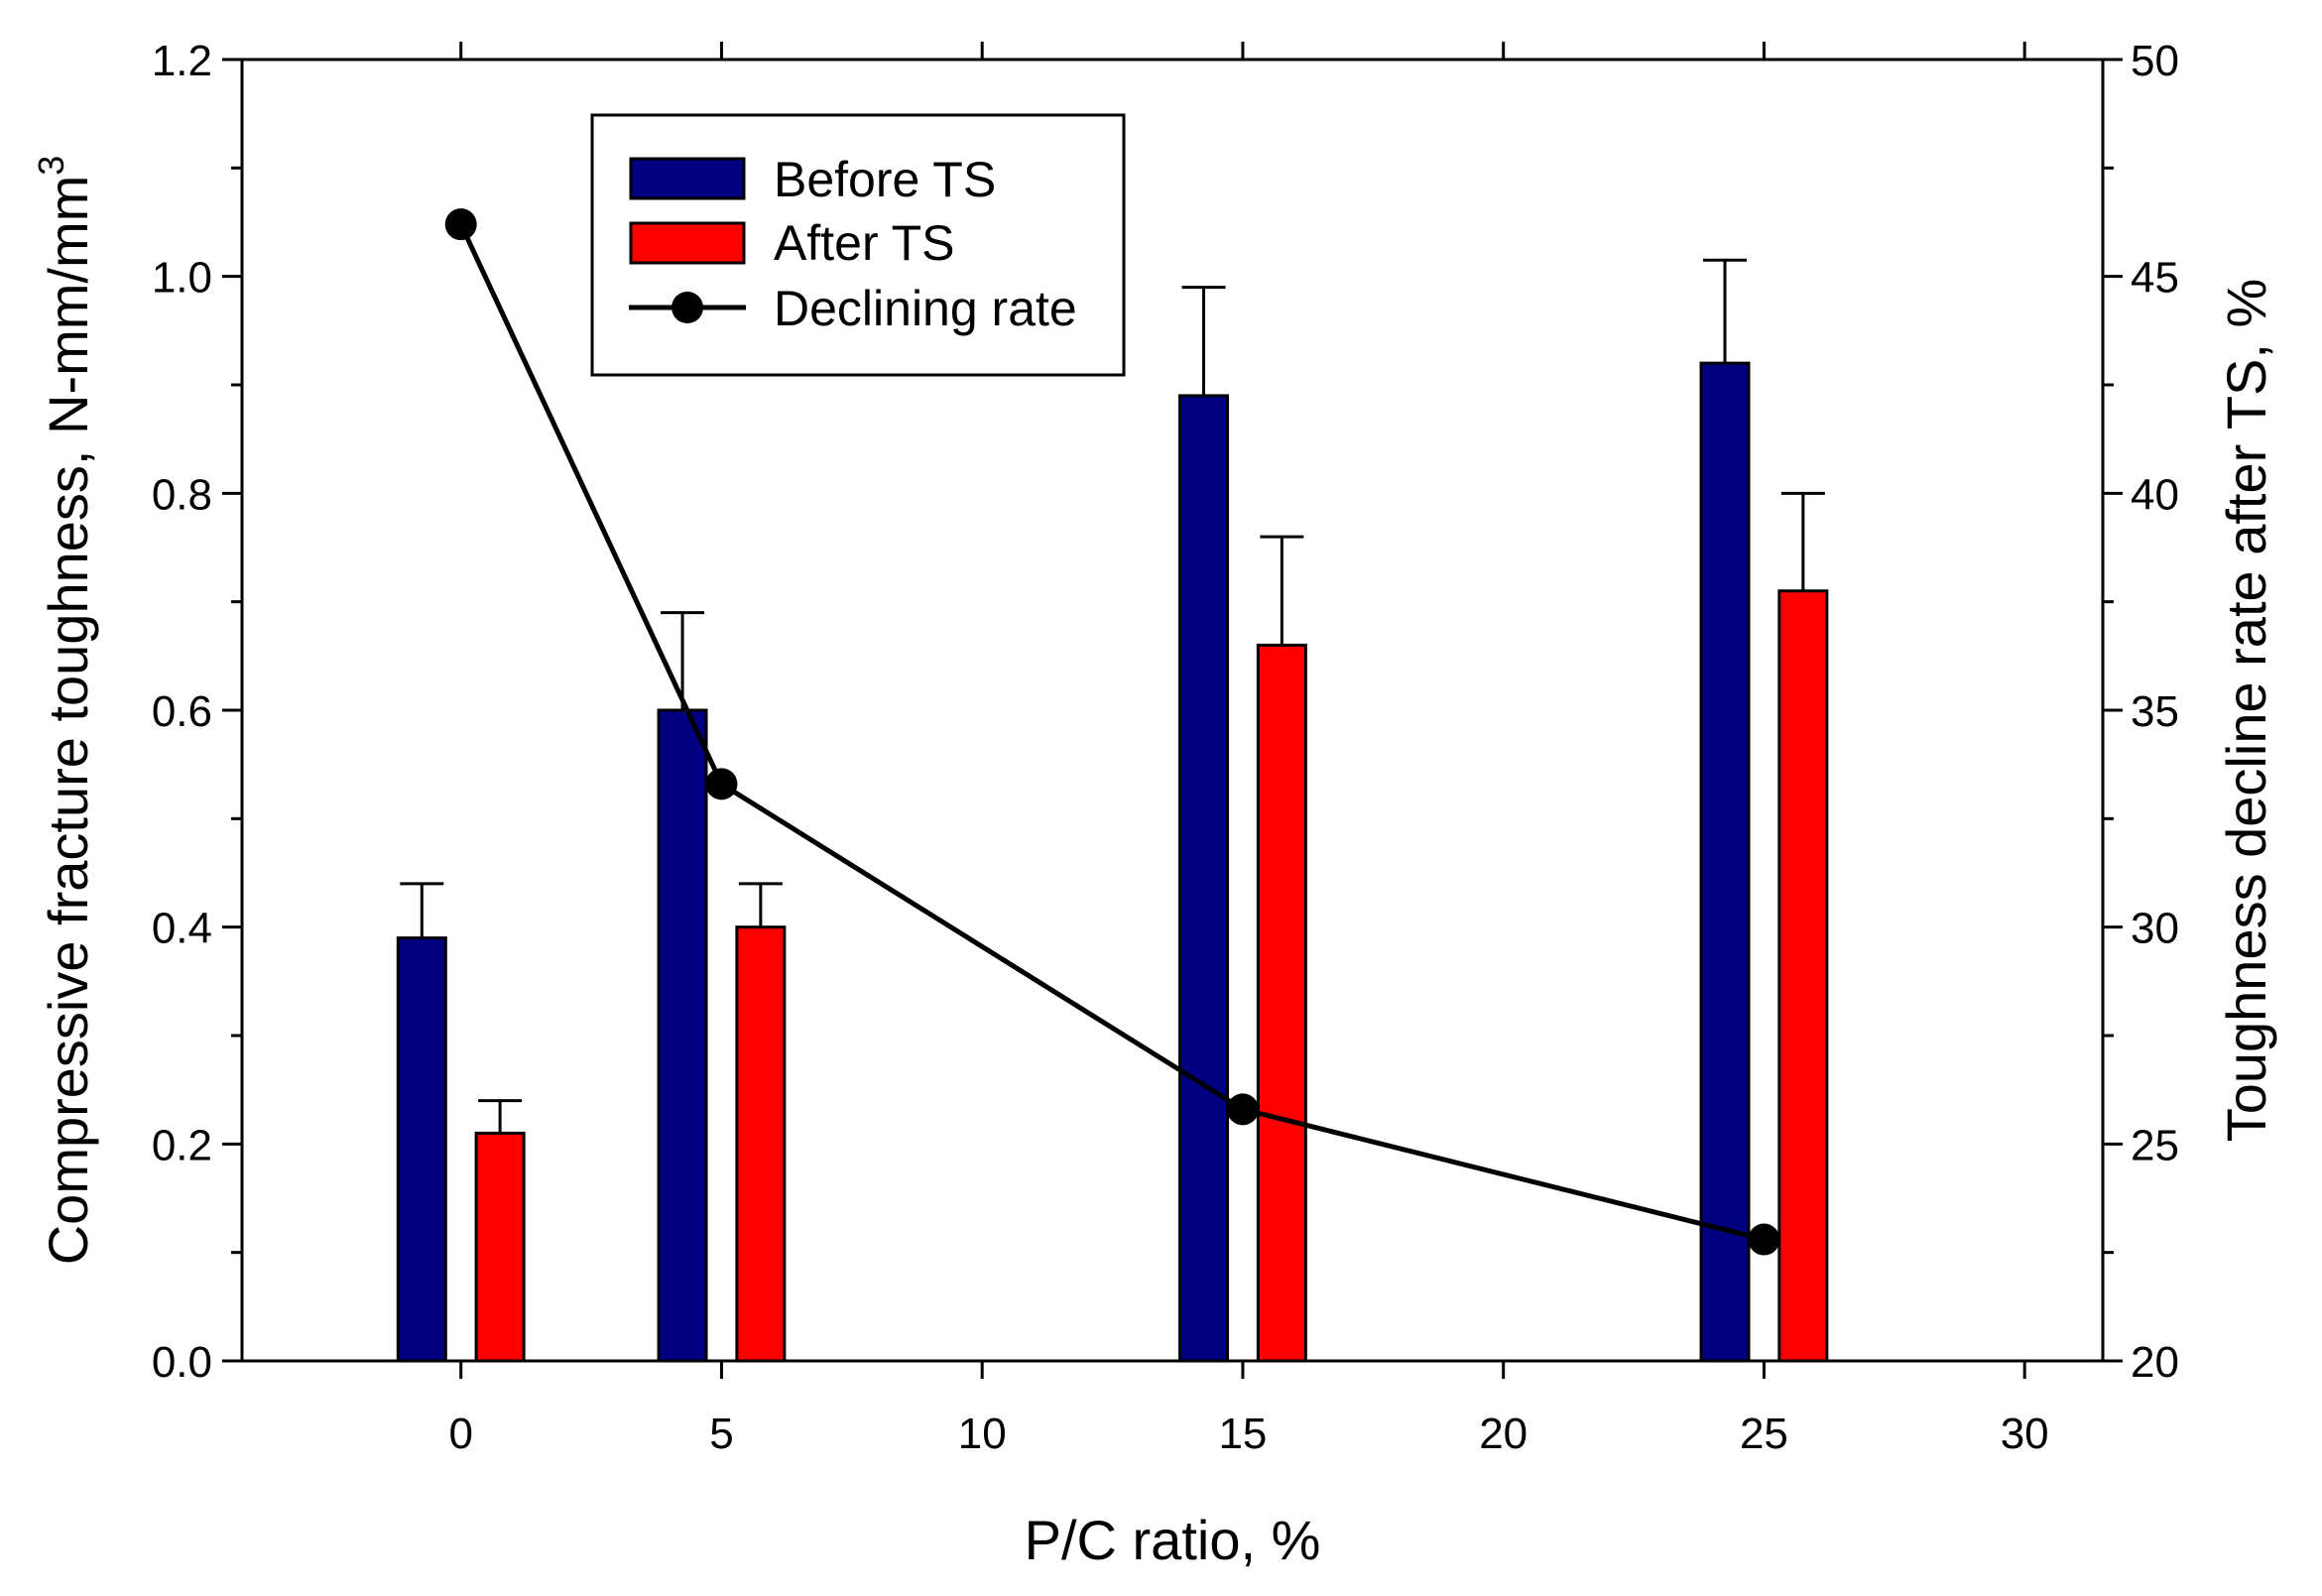 The height and width of the screenshot is (1596, 2322). What do you see at coordinates (926, 309) in the screenshot?
I see `legend-label-declining-rate: Declining rate` at bounding box center [926, 309].